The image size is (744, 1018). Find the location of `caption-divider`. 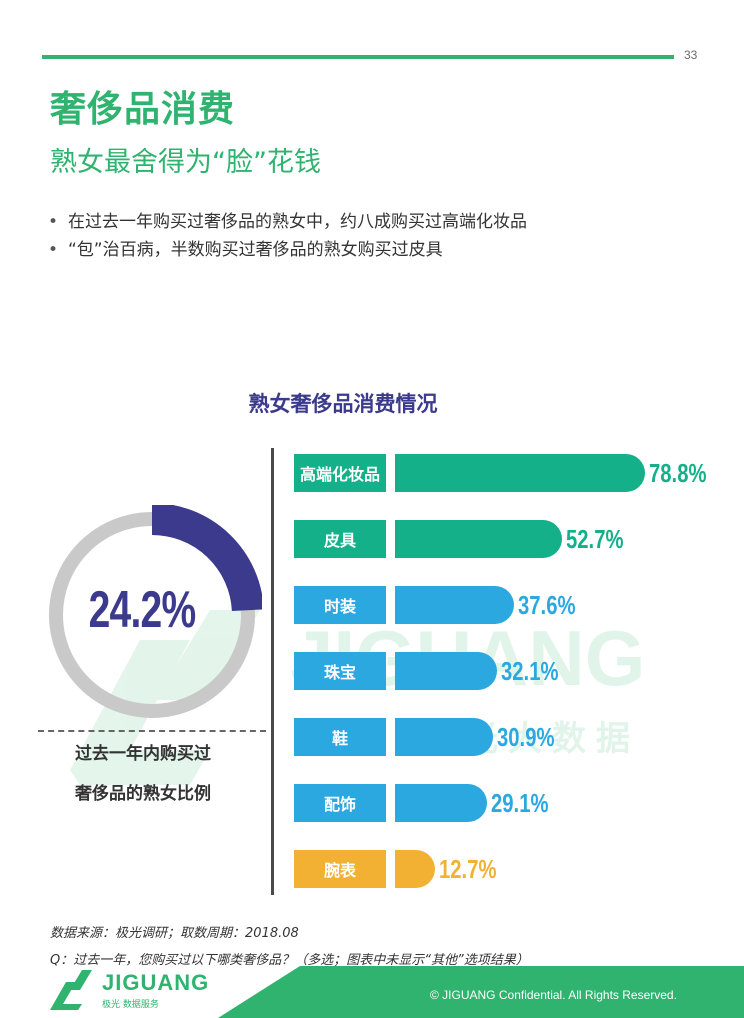

caption-divider is located at coordinates (152, 731).